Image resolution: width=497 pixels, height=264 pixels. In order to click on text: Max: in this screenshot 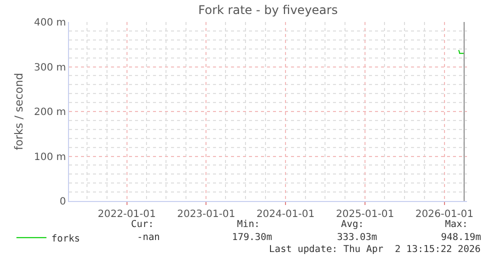, I will do `click(456, 224)`.